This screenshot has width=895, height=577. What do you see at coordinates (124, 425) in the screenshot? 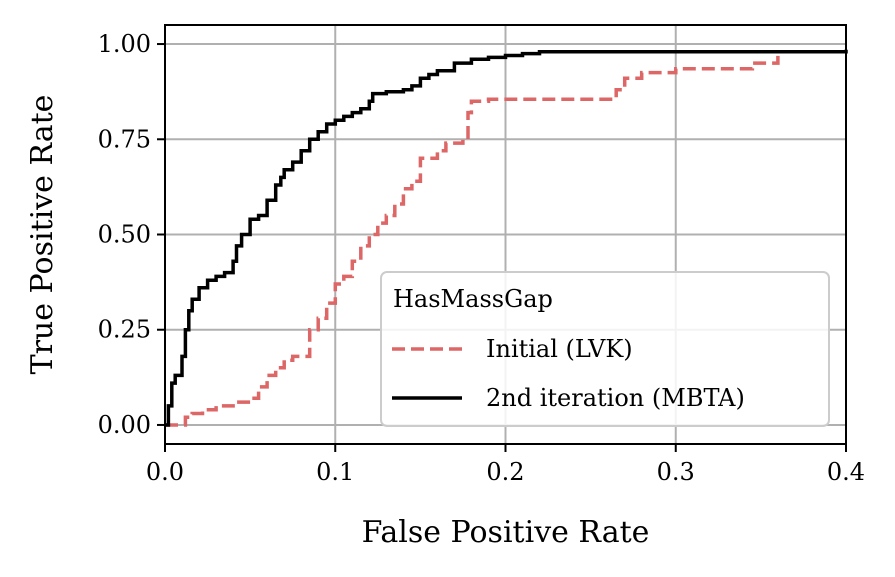
I see `y-tick-label: 0.00` at bounding box center [124, 425].